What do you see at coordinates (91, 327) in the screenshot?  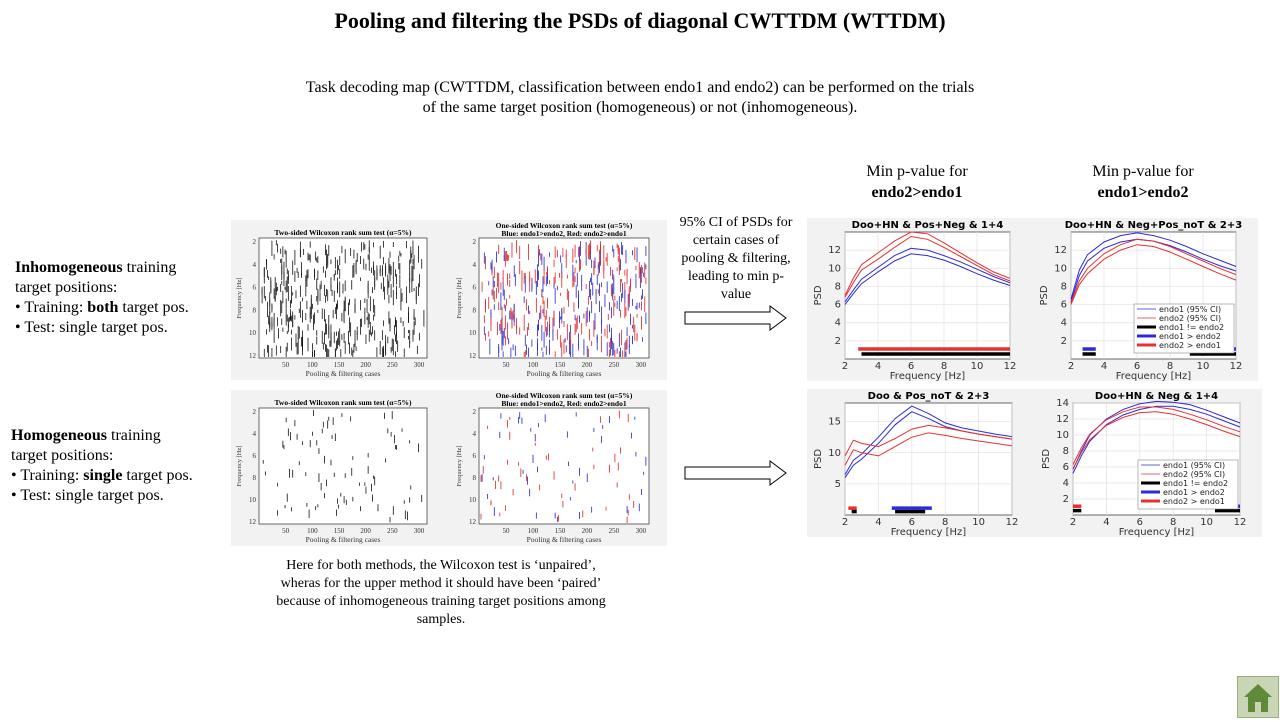 I see `inhomogeneous-test: • Test: single target pos.` at bounding box center [91, 327].